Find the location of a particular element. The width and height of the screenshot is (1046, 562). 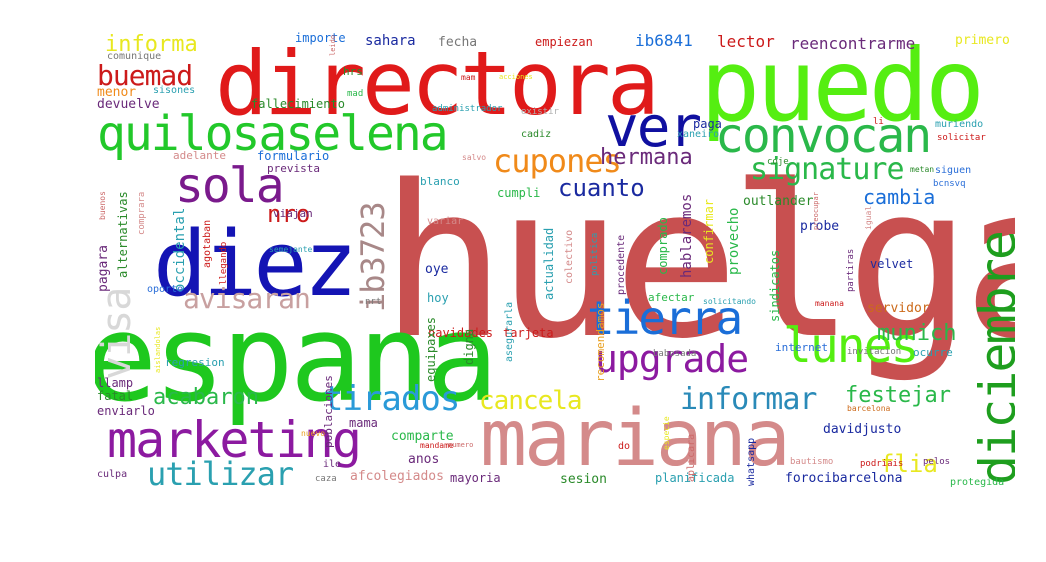

word-informar: informar is located at coordinates (748, 399).